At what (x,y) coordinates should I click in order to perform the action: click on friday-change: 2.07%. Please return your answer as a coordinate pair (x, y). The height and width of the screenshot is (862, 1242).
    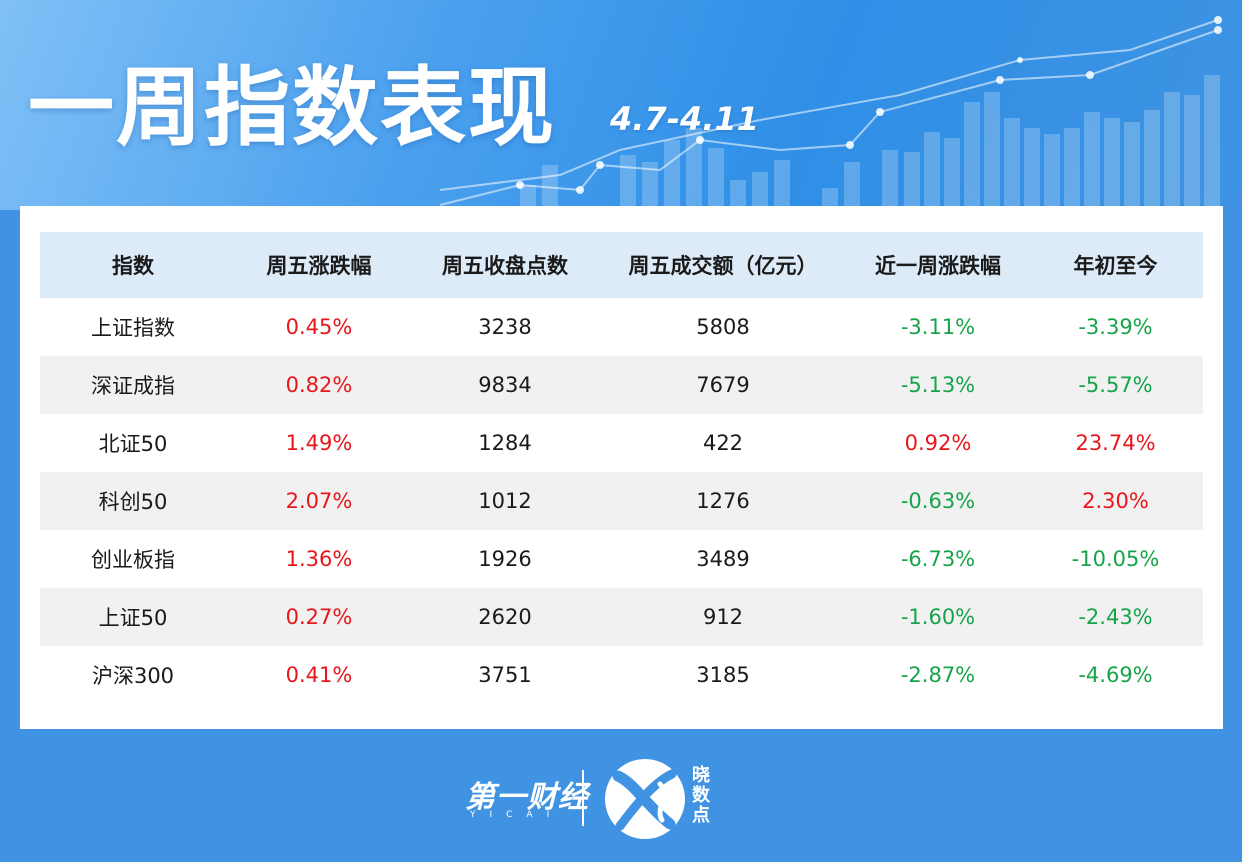
    Looking at the image, I should click on (319, 501).